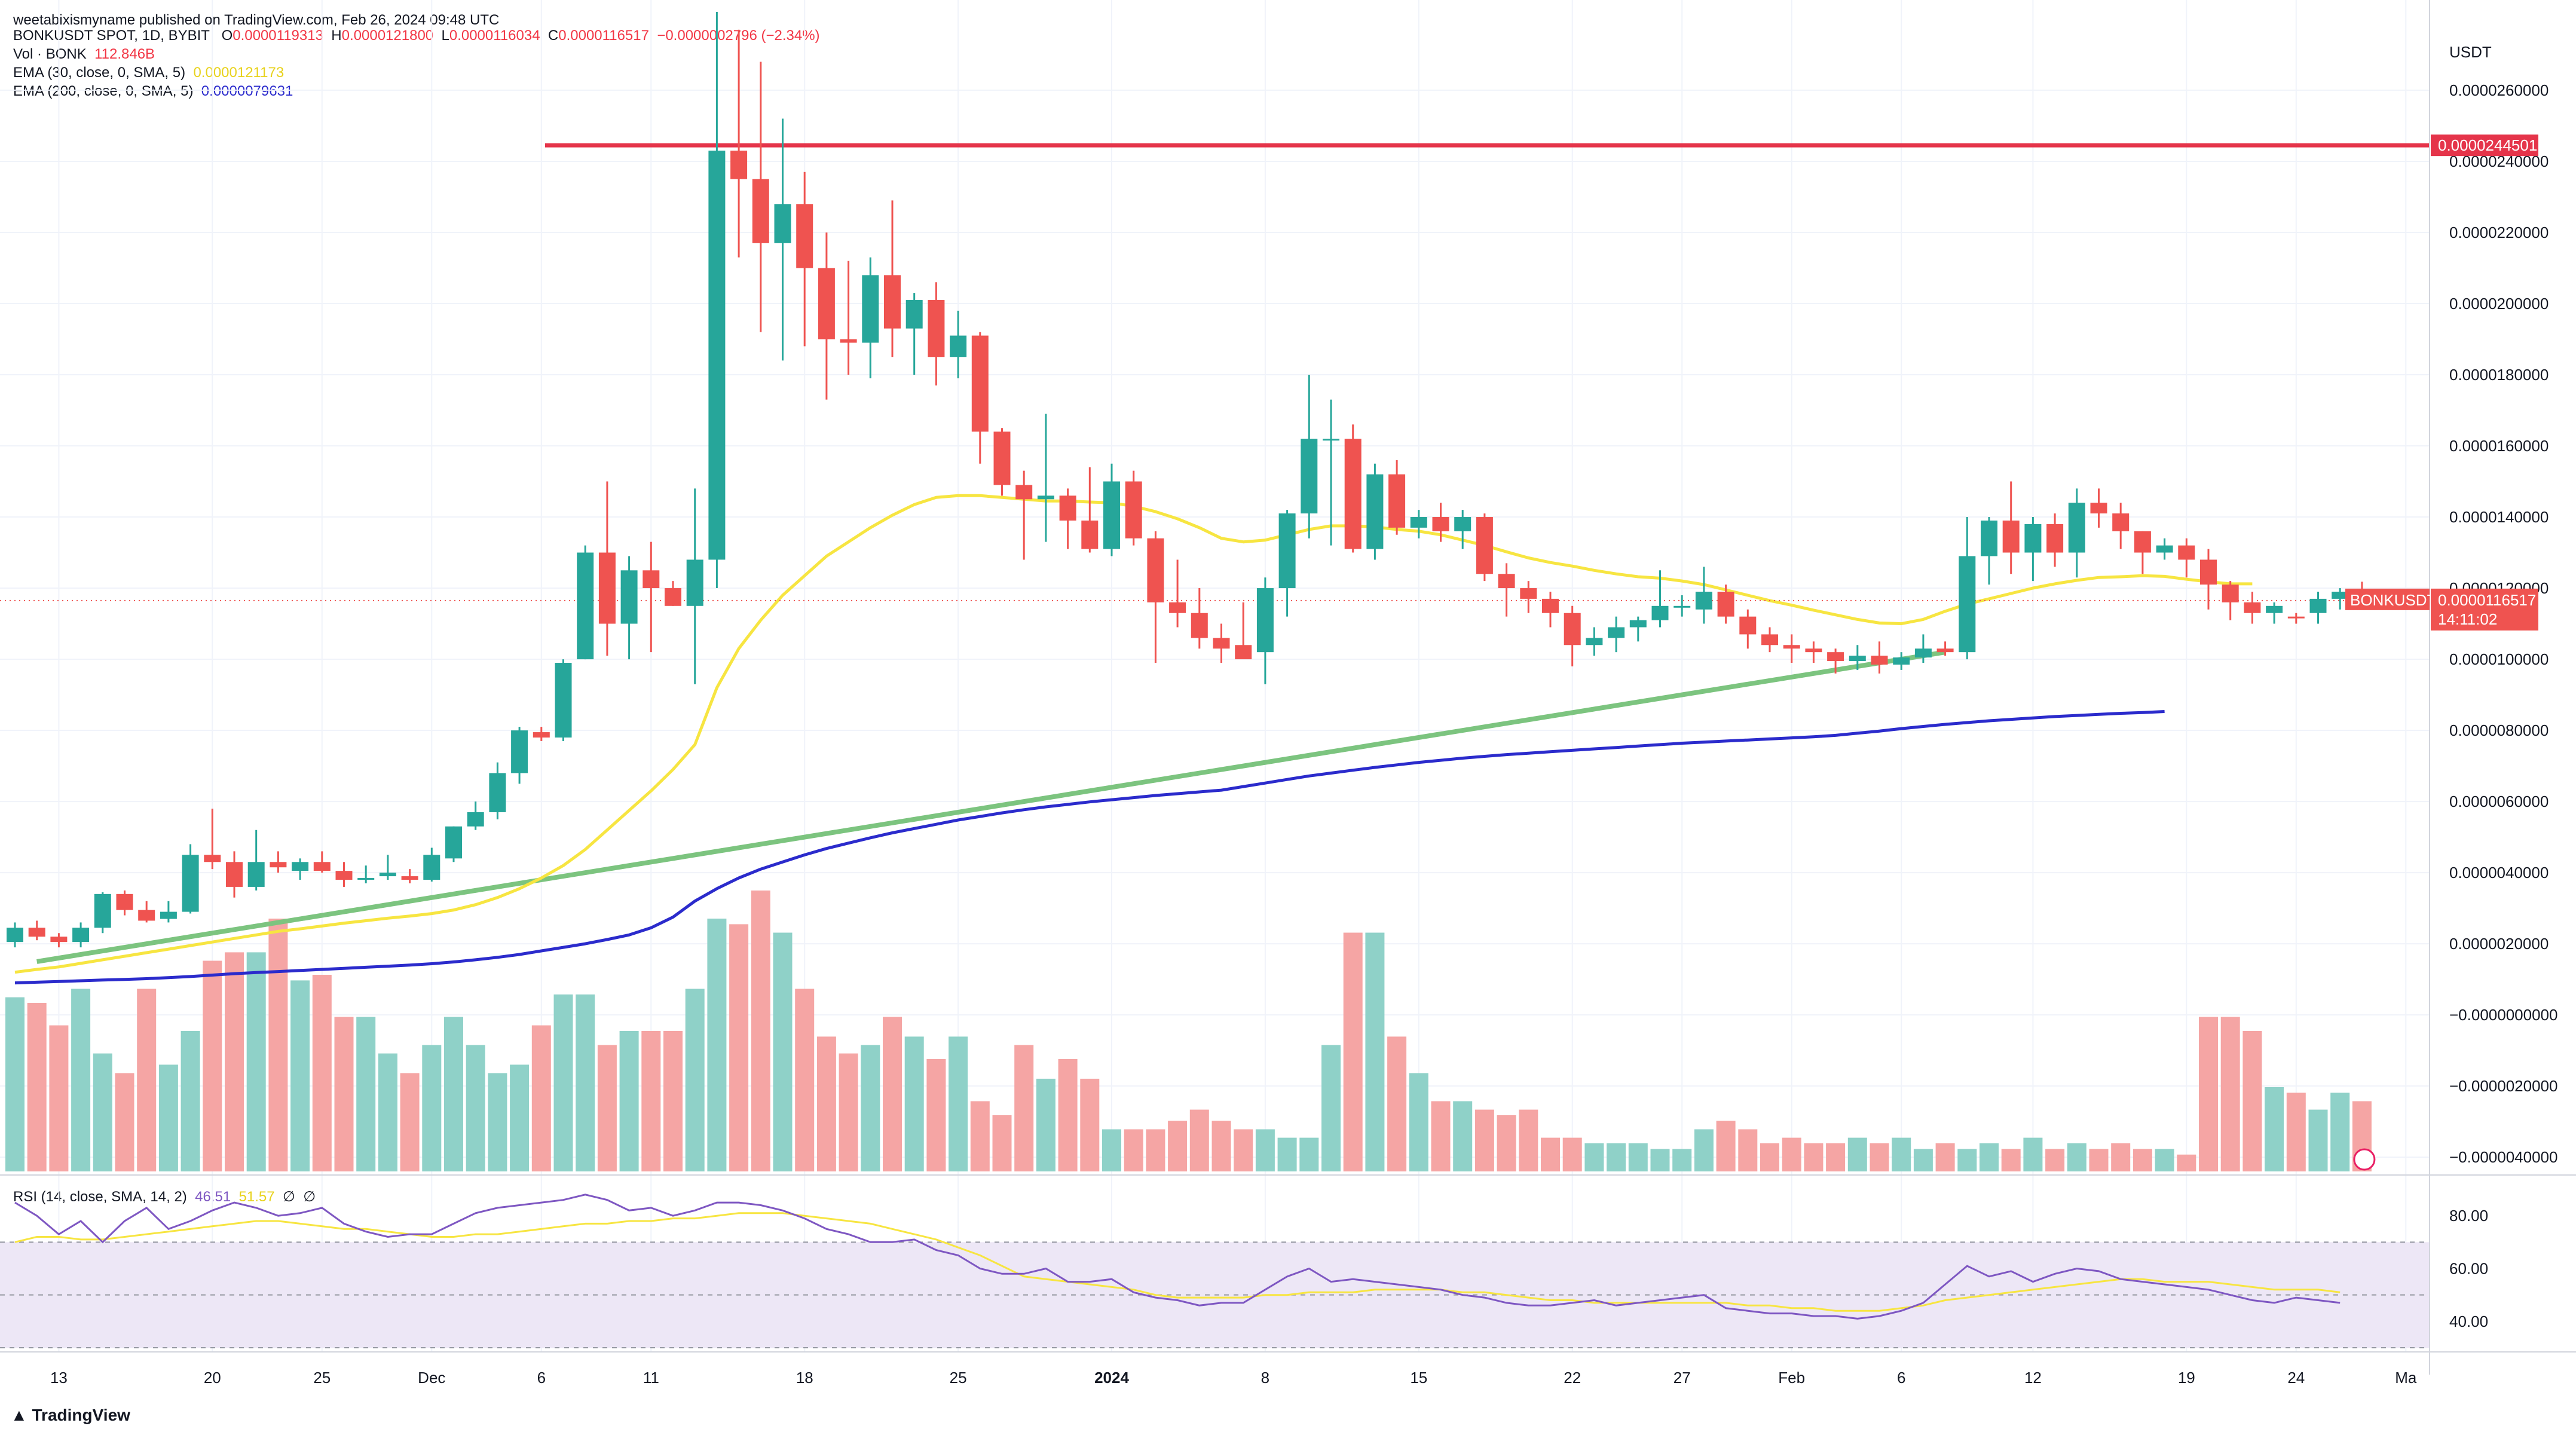 Image resolution: width=2576 pixels, height=1432 pixels. Describe the element at coordinates (2499, 944) in the screenshot. I see `price-tick-label: 0.0000020000` at that location.